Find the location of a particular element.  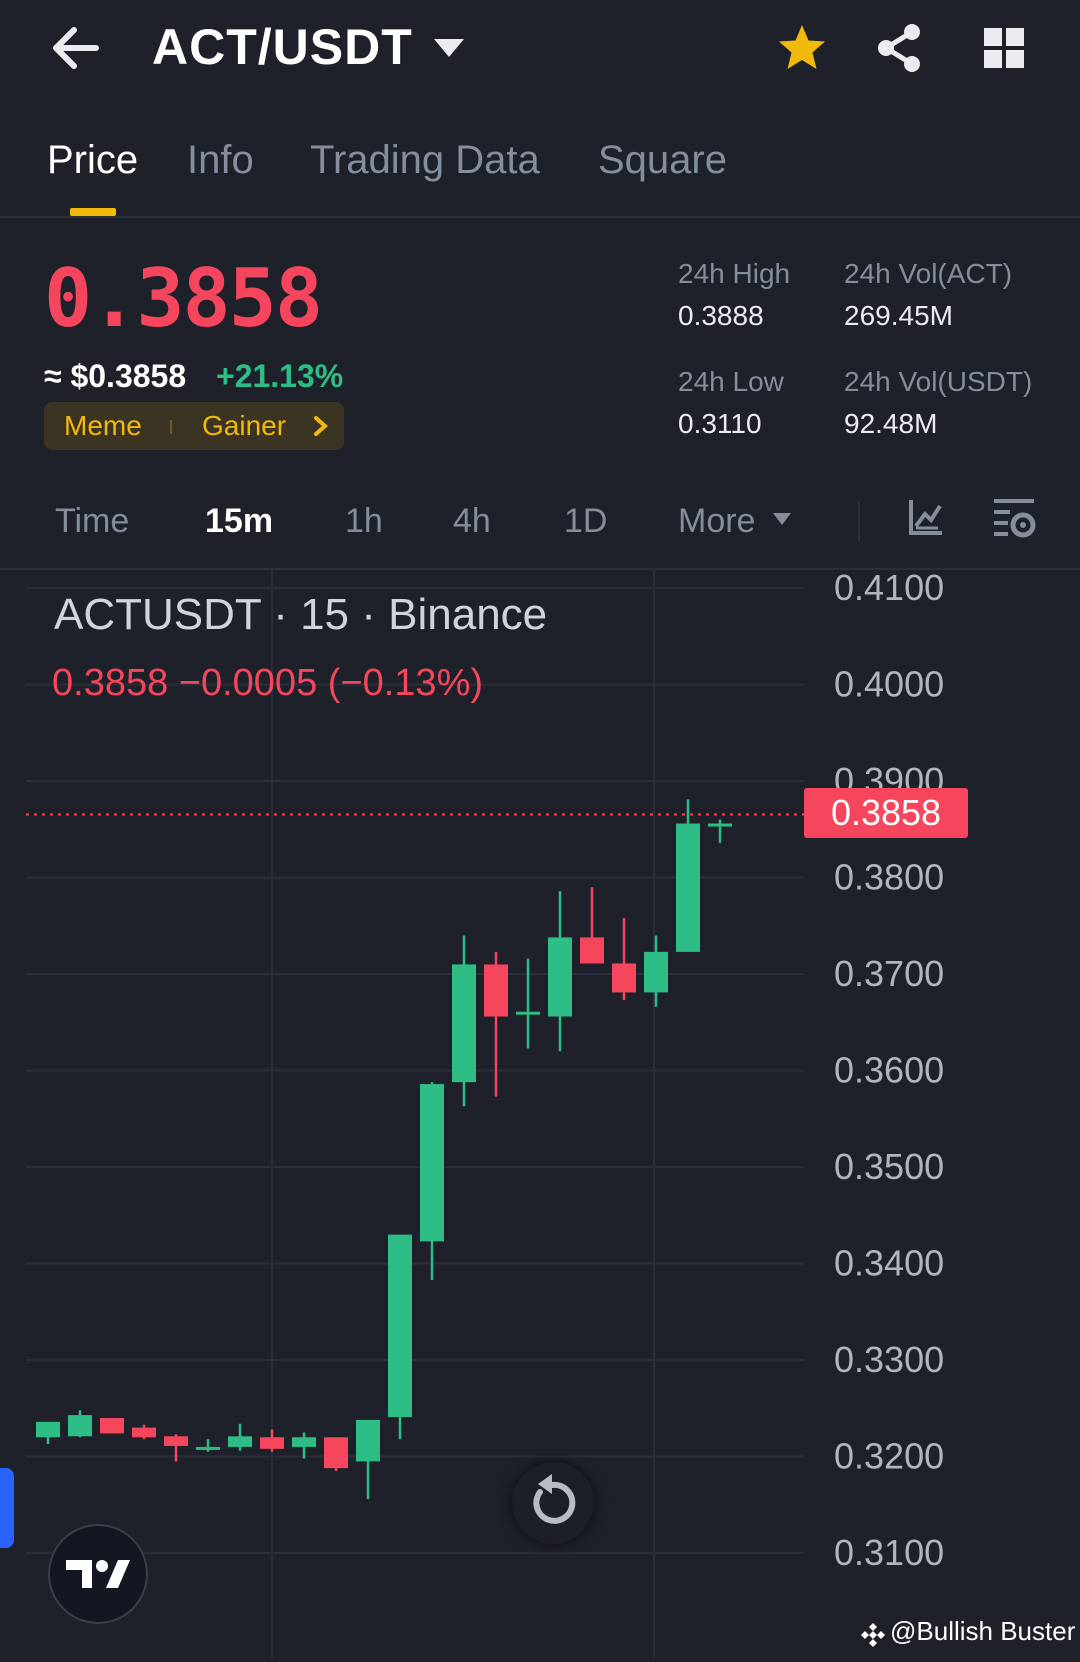

side-panel-toggle is located at coordinates (7, 1508).